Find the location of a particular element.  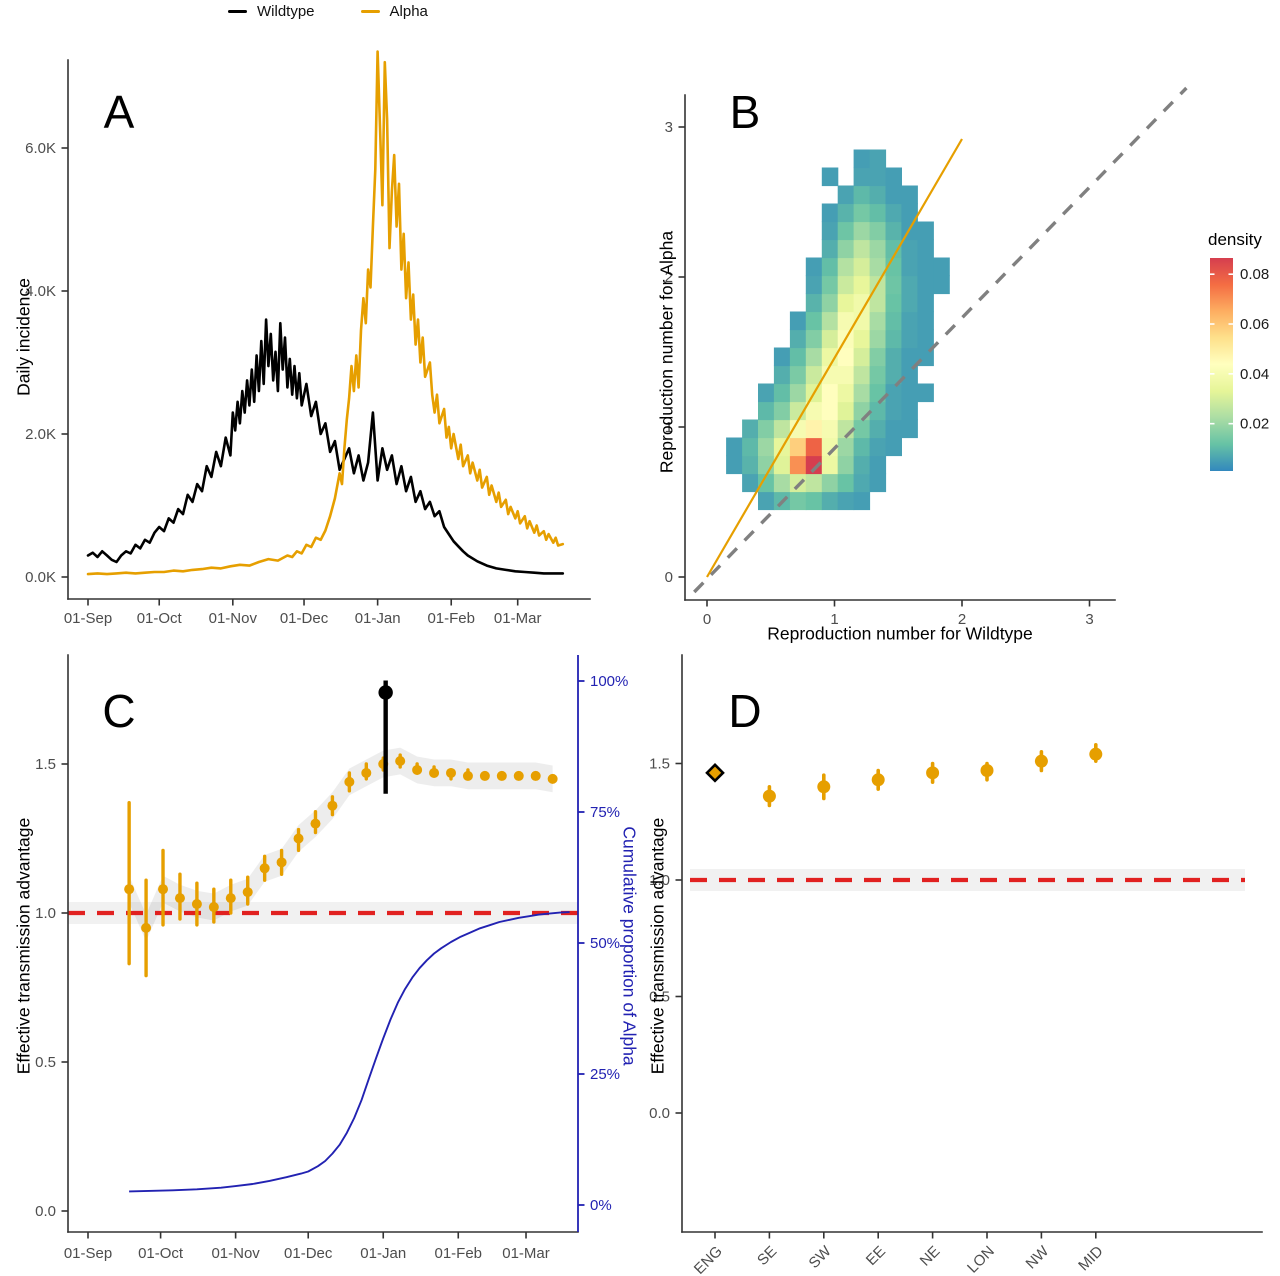

panel-c-estimate-ribbon is located at coordinates (341, 844).